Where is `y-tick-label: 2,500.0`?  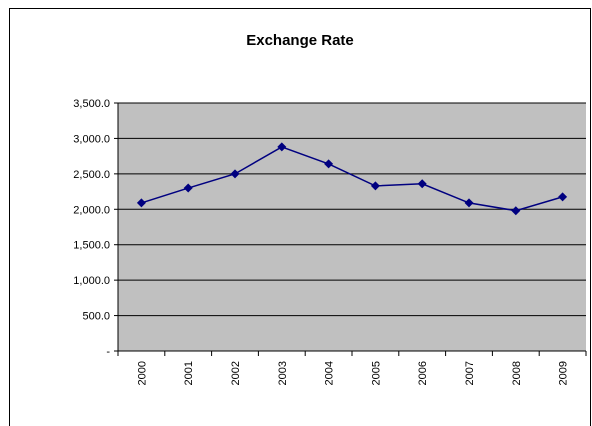 y-tick-label: 2,500.0 is located at coordinates (91, 175).